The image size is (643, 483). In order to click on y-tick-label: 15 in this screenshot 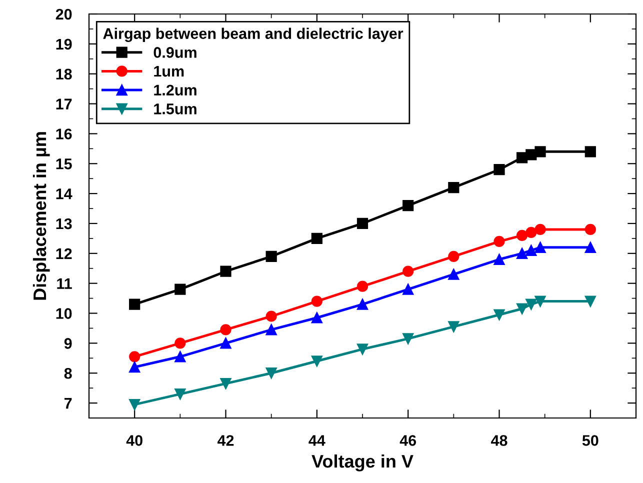, I will do `click(64, 164)`.